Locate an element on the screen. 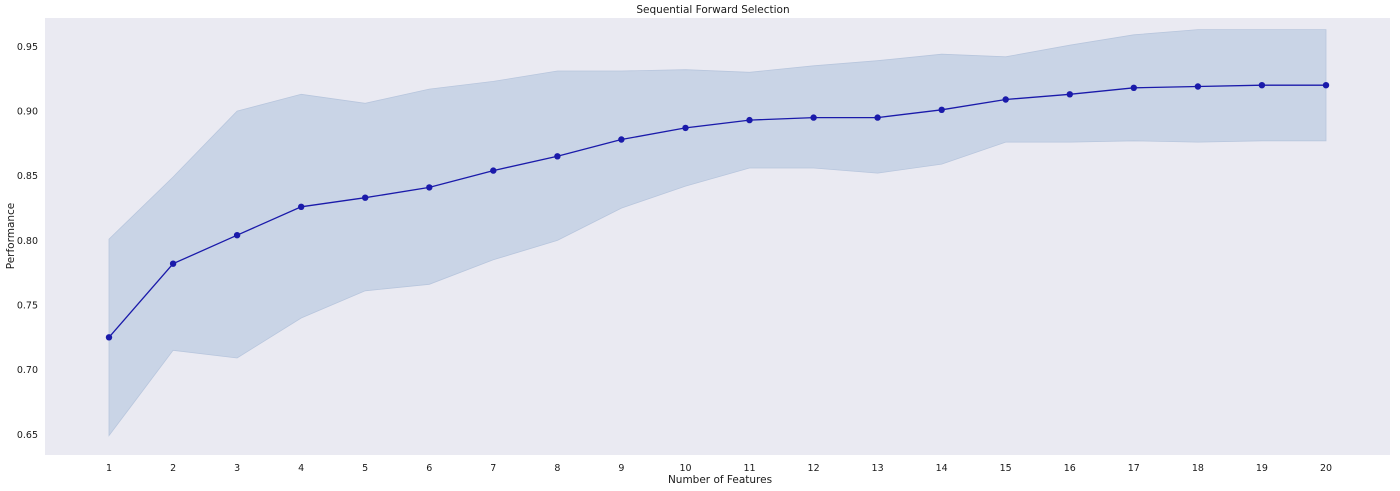  x-axis-ticks: 1 2 3 4 5 6 7 8 9 10 11 12 13 14 15 16 17 18 19 20 is located at coordinates (719, 468).